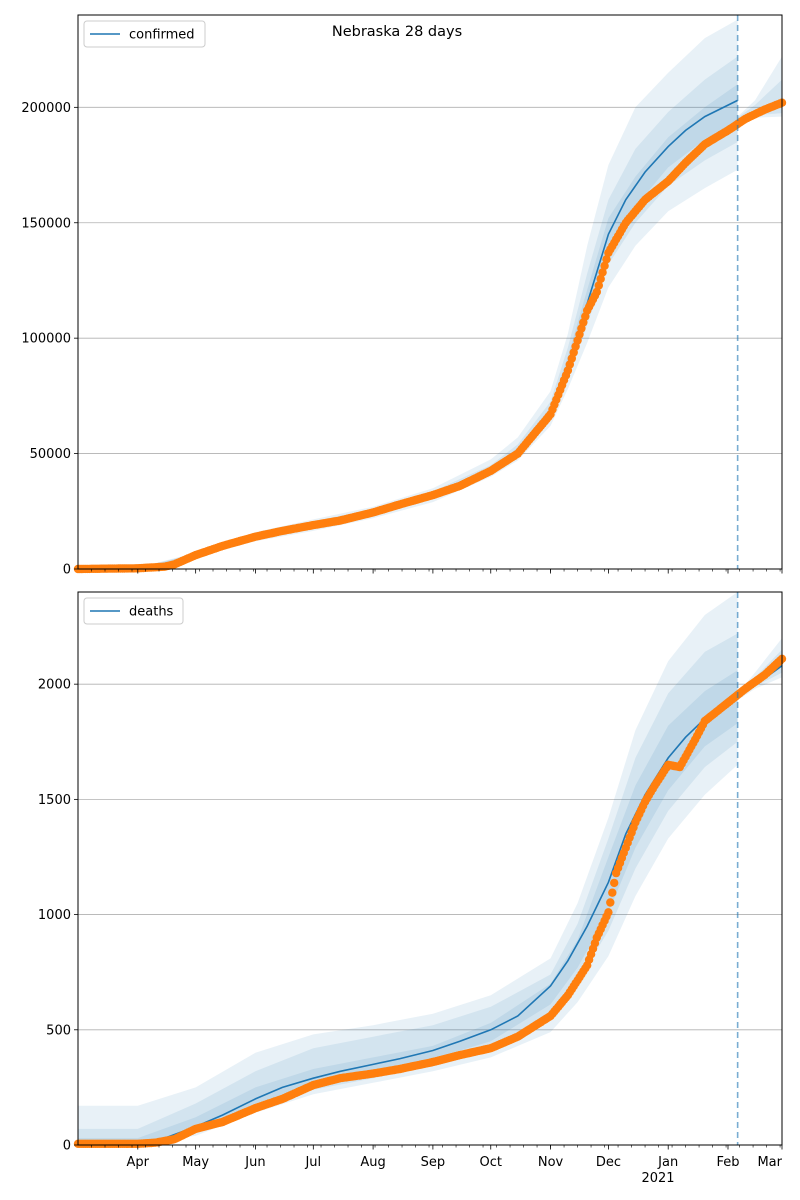  Describe the element at coordinates (151, 612) in the screenshot. I see `deaths-legend-label: deaths` at that location.